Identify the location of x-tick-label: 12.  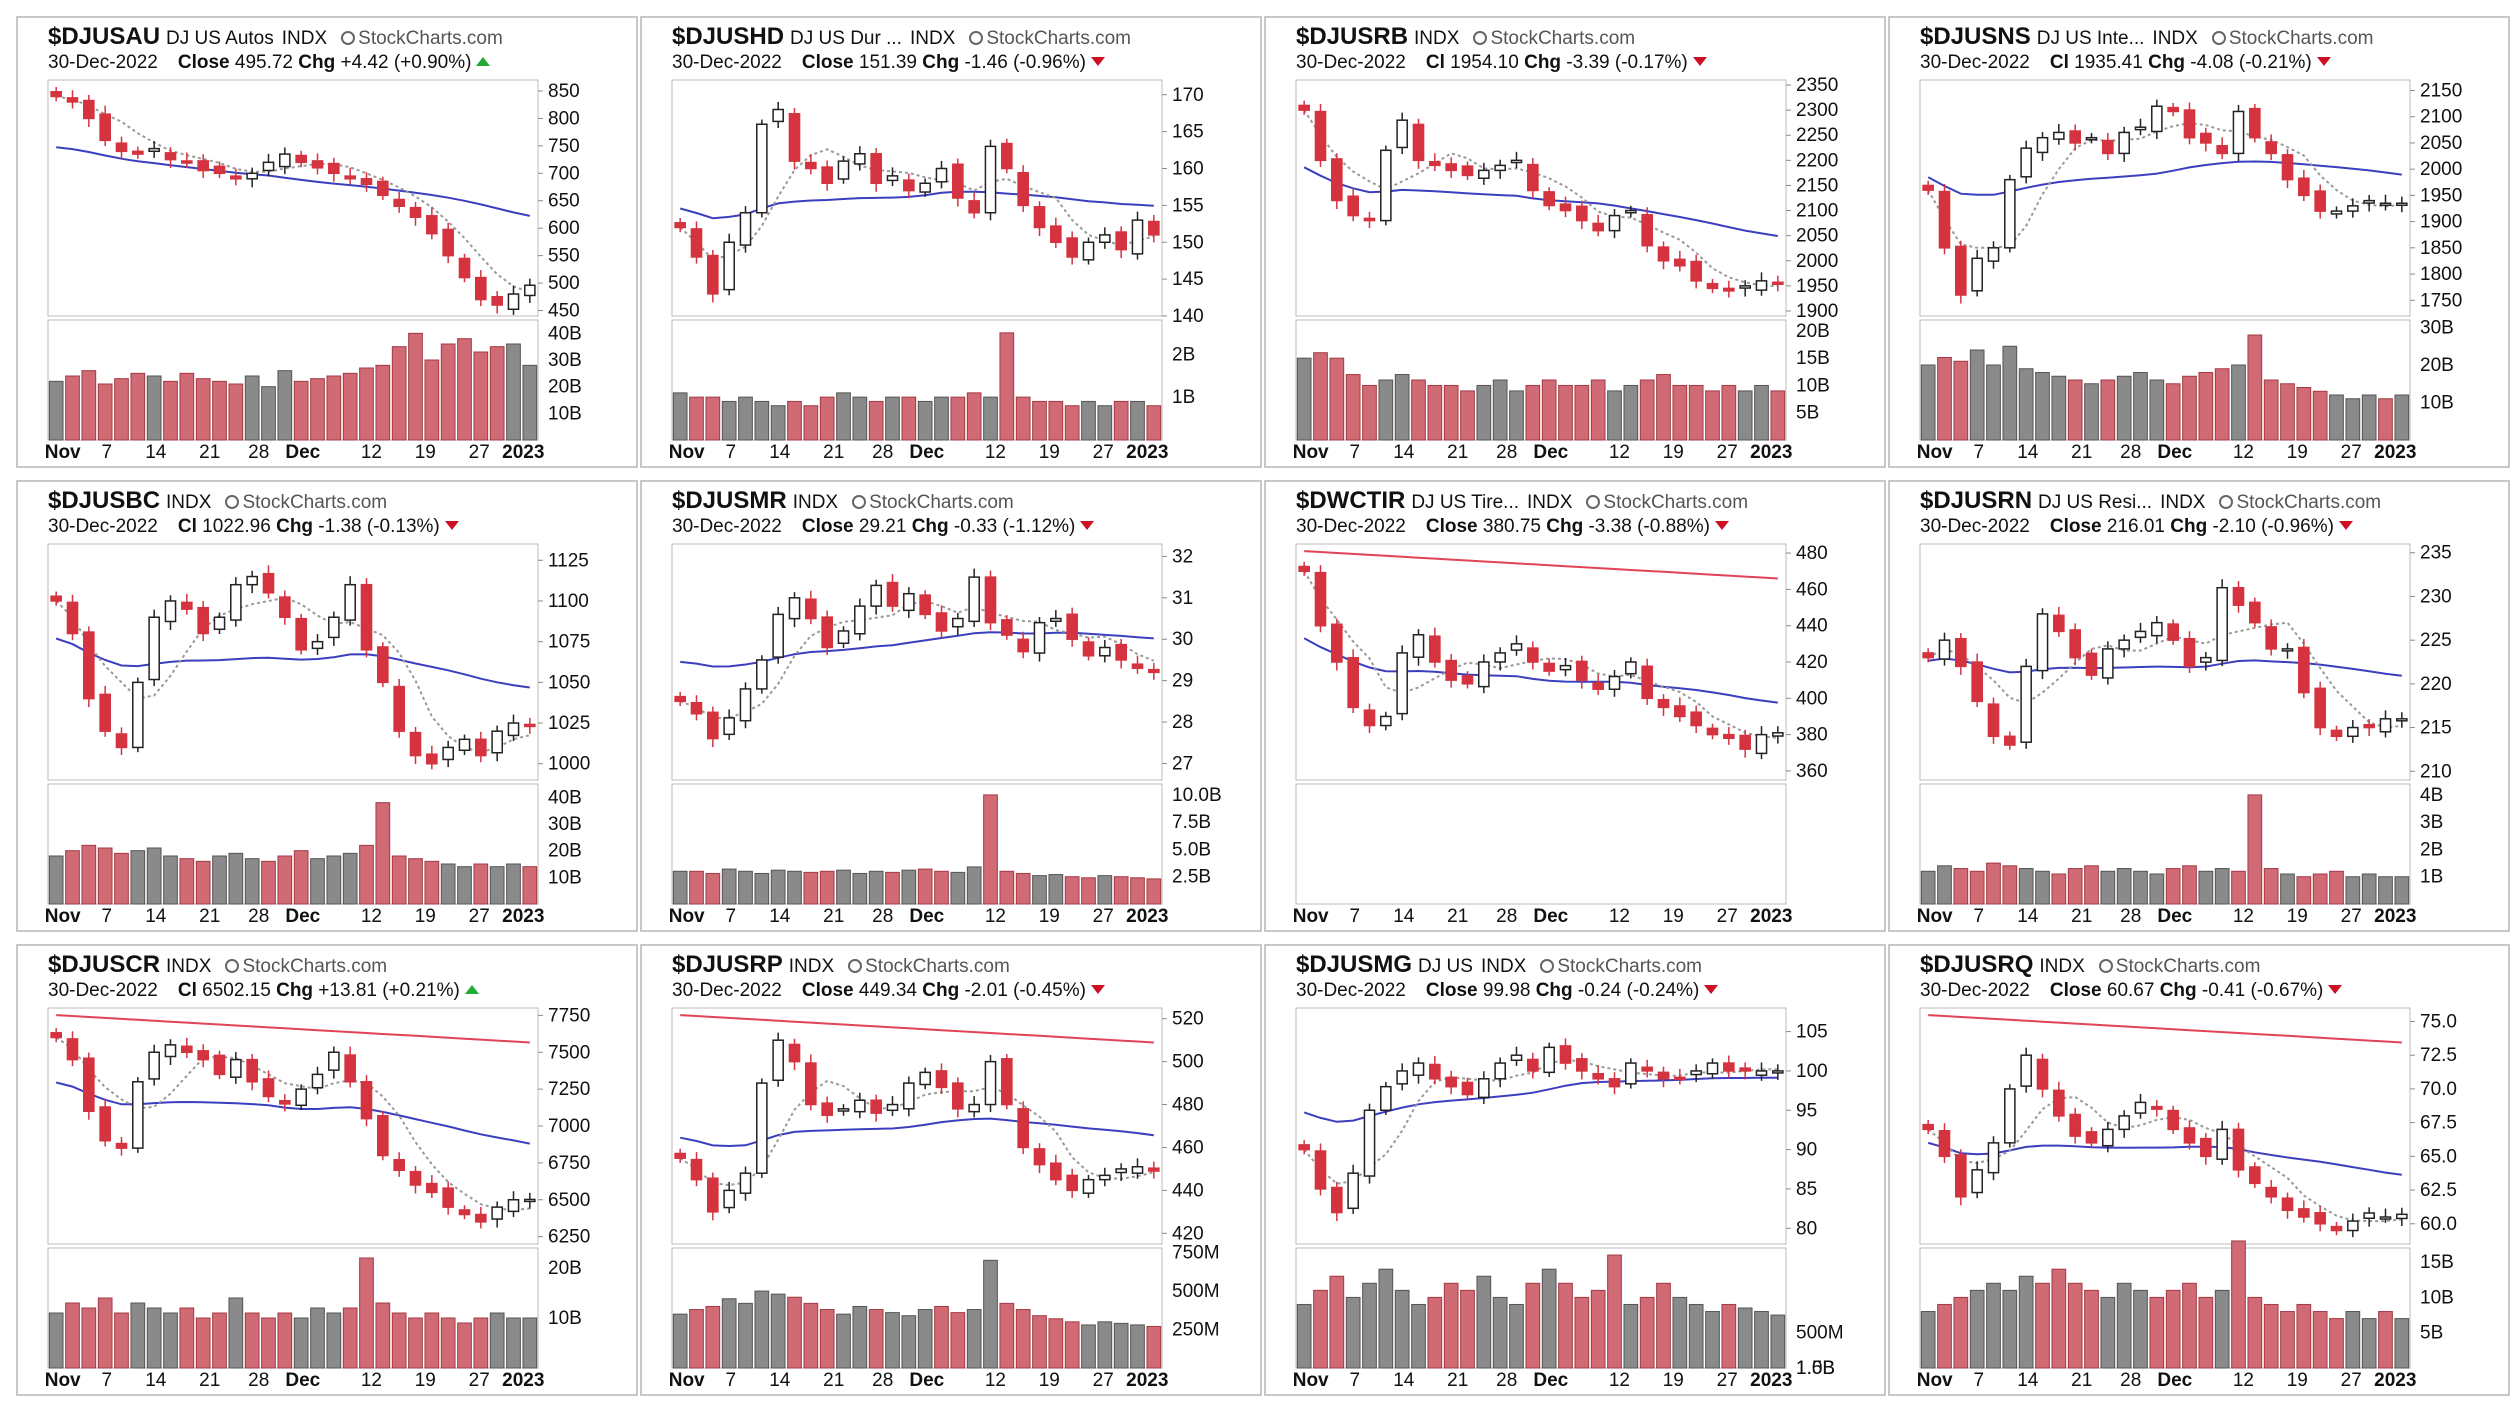
(2243, 916).